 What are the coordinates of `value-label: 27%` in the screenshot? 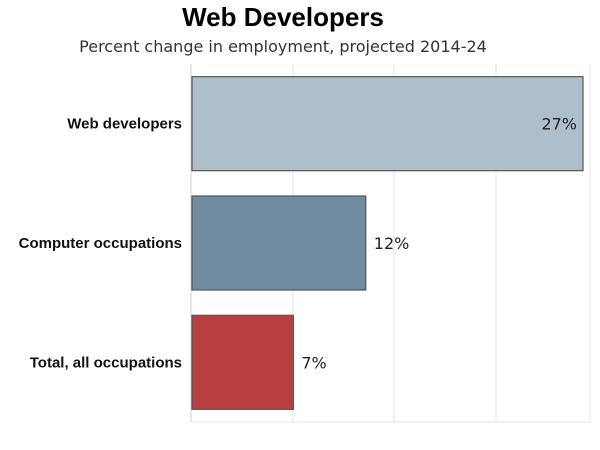 It's located at (559, 124).